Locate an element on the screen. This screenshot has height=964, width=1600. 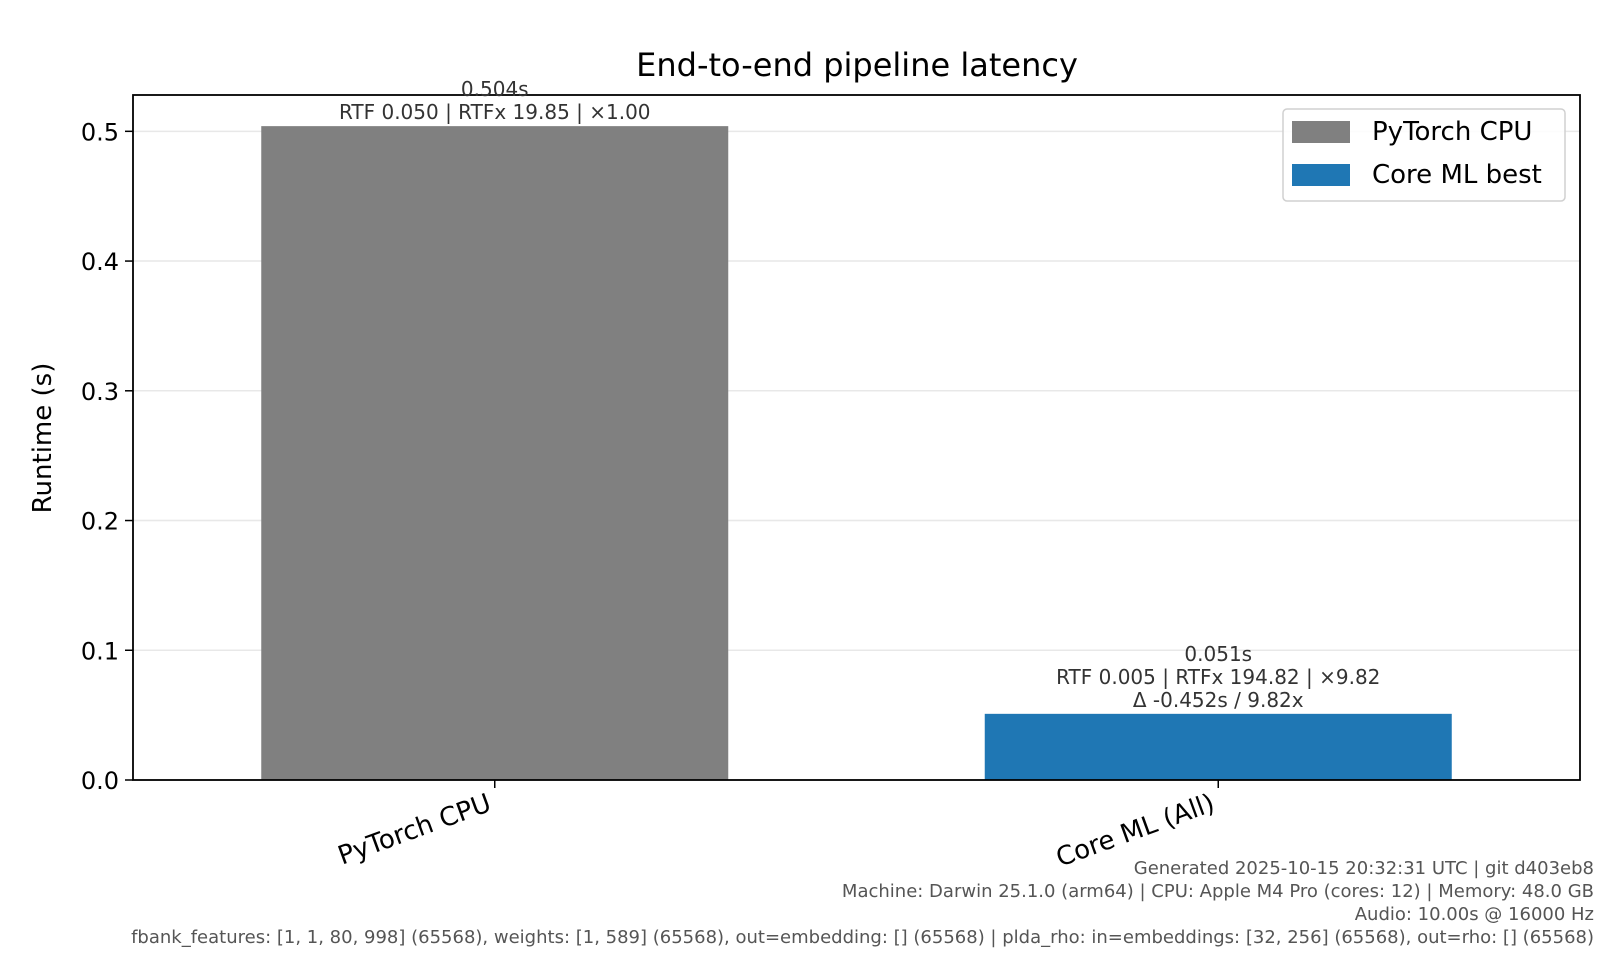
bar-value-label: 0.504s is located at coordinates (495, 89).